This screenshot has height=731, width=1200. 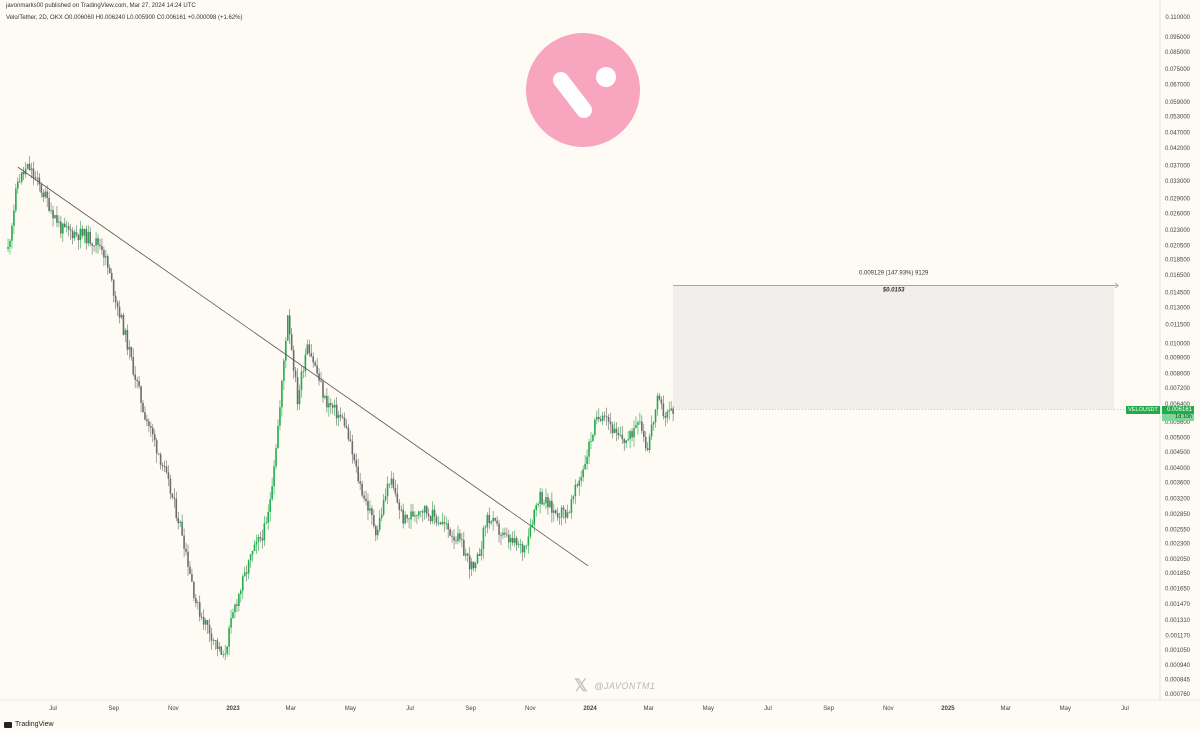 What do you see at coordinates (894, 347) in the screenshot?
I see `measure-box` at bounding box center [894, 347].